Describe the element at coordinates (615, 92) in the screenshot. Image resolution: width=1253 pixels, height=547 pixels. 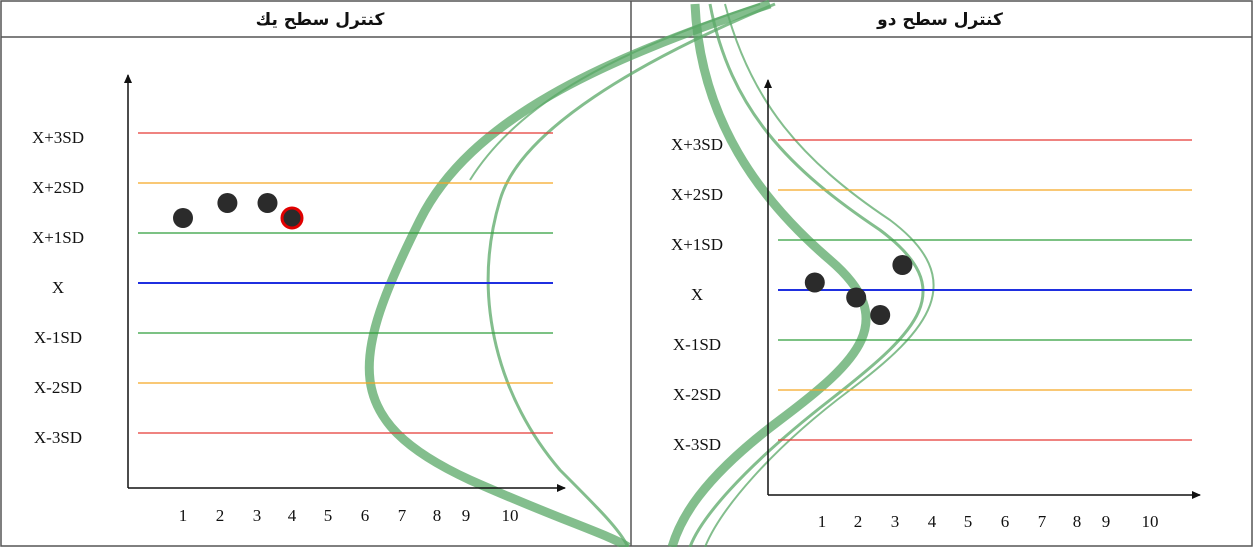
I see `curve` at that location.